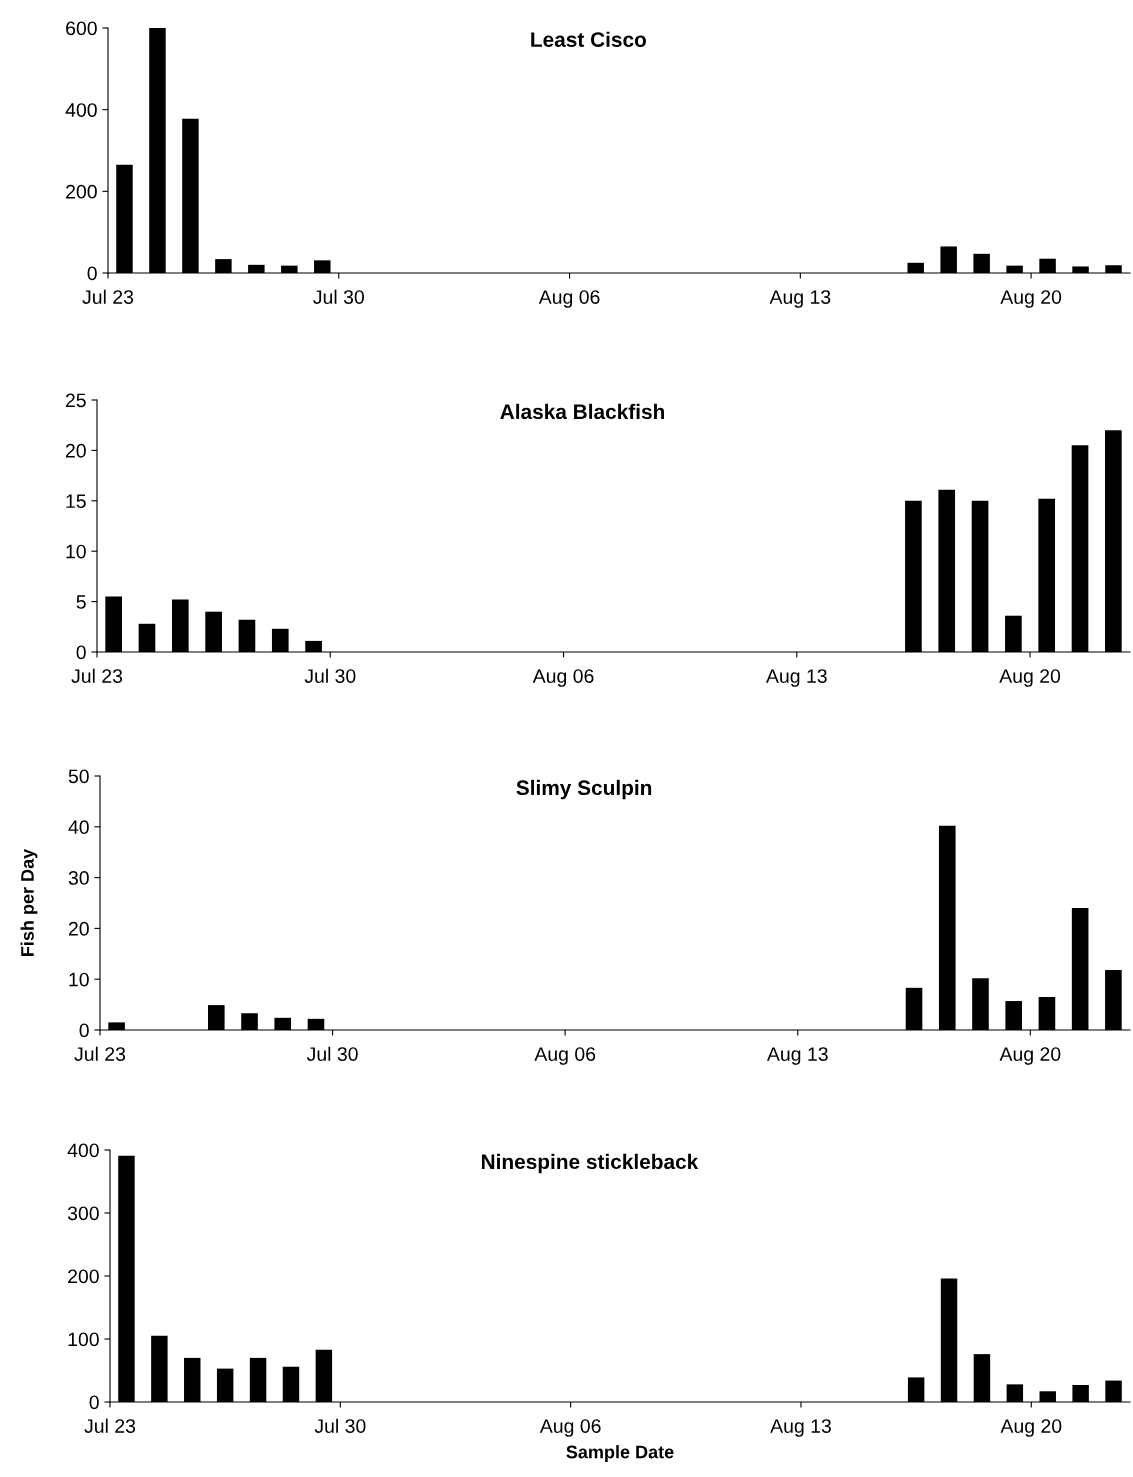 The width and height of the screenshot is (1133, 1477). Describe the element at coordinates (83, 1213) in the screenshot. I see `y-tick-label: 300` at that location.